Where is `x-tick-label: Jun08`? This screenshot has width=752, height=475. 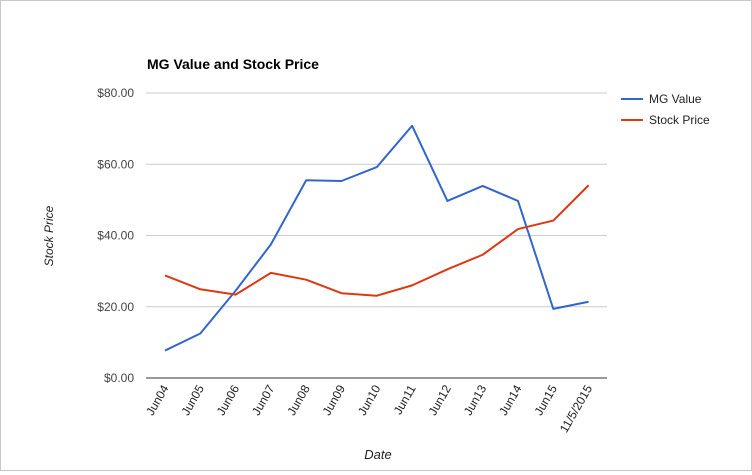
x-tick-label: Jun08 is located at coordinates (298, 400).